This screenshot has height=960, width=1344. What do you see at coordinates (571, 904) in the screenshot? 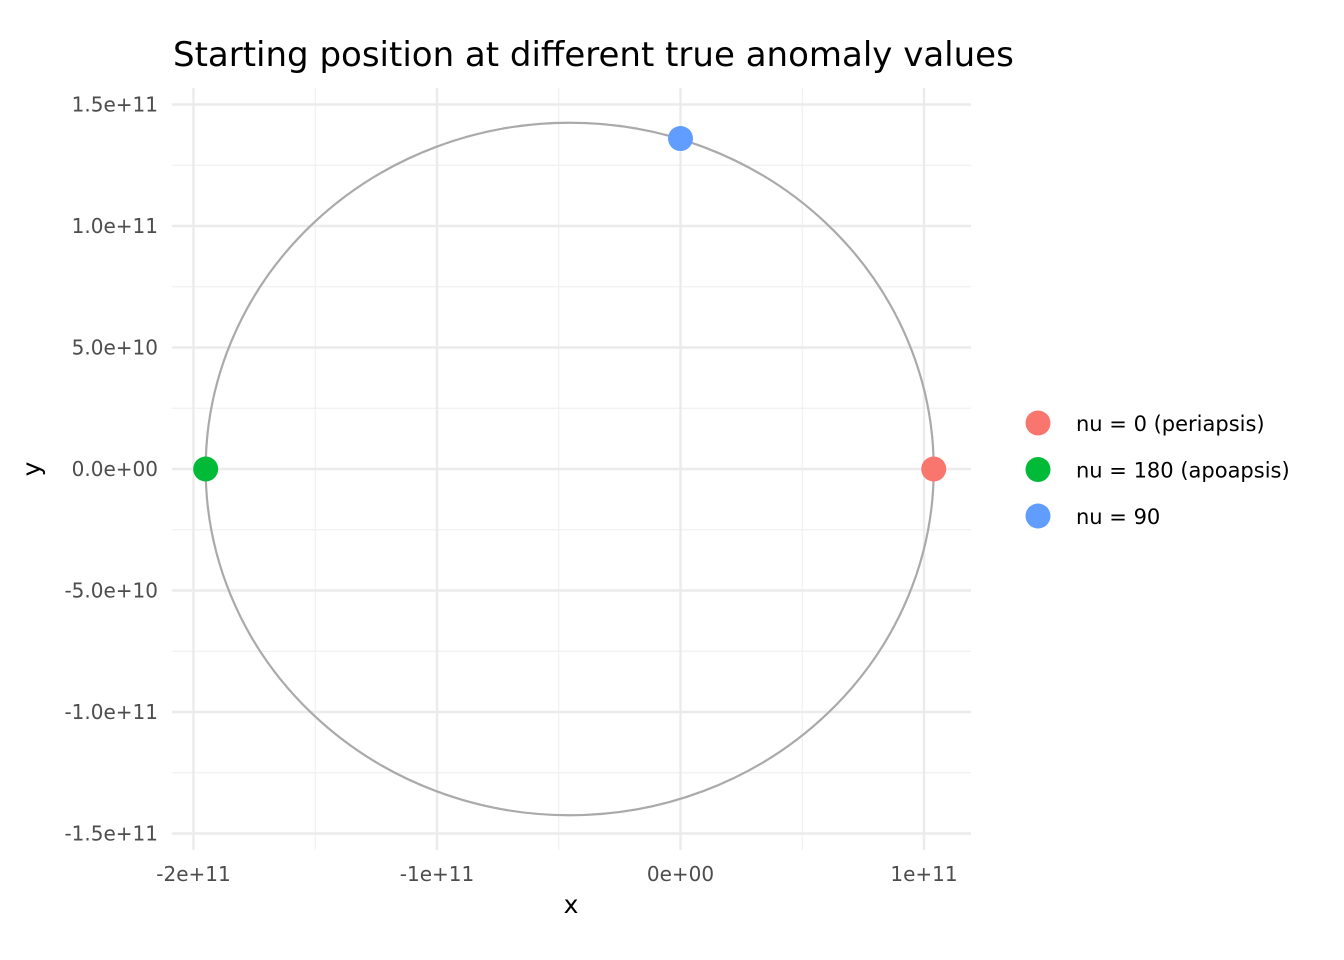
I see `x-axis-title: x` at bounding box center [571, 904].